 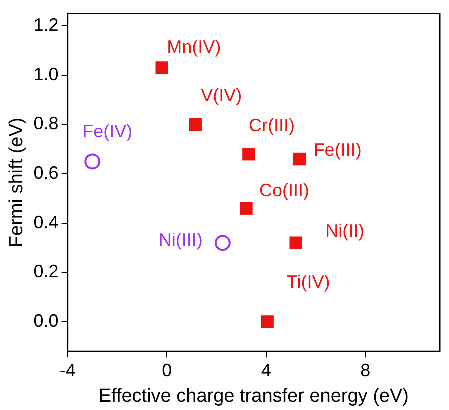 I want to click on annotation: Ni(III), so click(x=180, y=240).